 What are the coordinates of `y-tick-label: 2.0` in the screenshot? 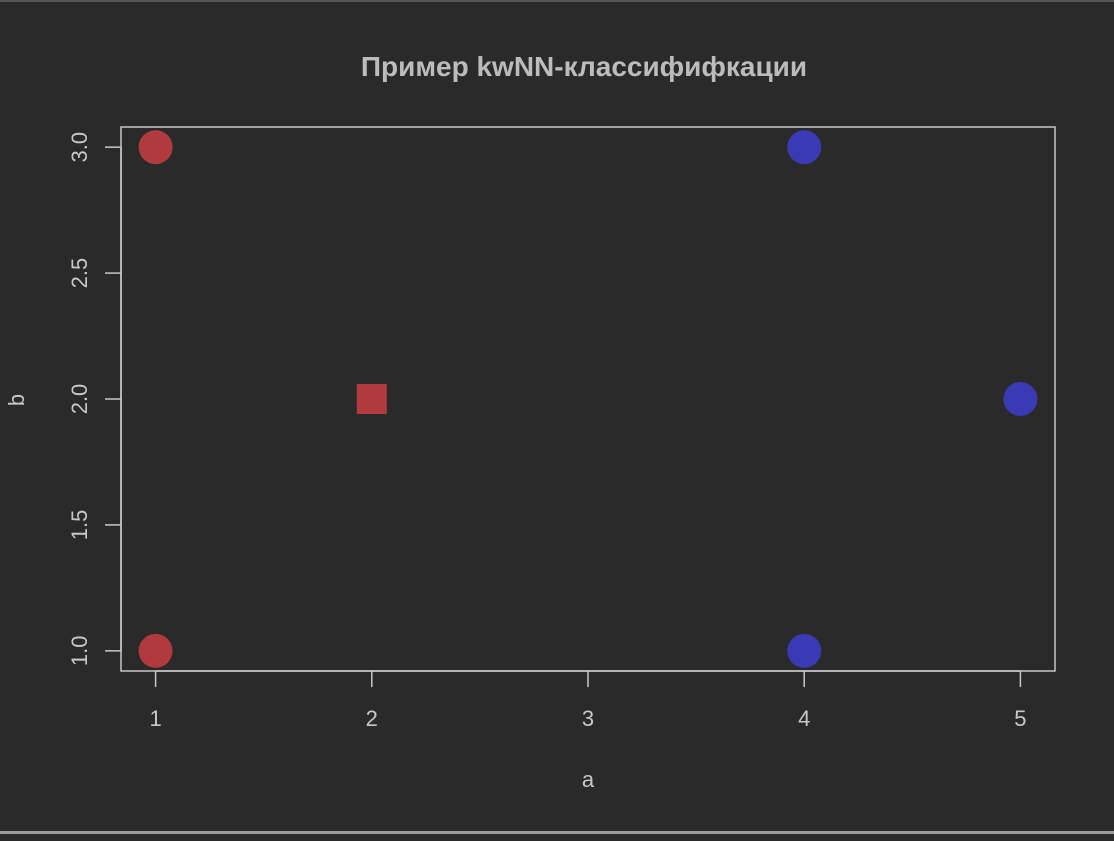 It's located at (79, 399).